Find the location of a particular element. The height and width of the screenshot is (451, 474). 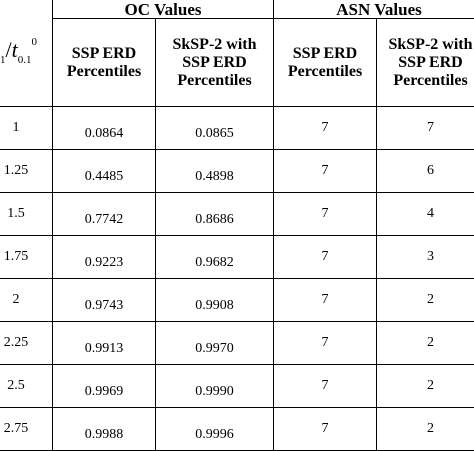

ratio-cell: 2.75 is located at coordinates (26, 429).